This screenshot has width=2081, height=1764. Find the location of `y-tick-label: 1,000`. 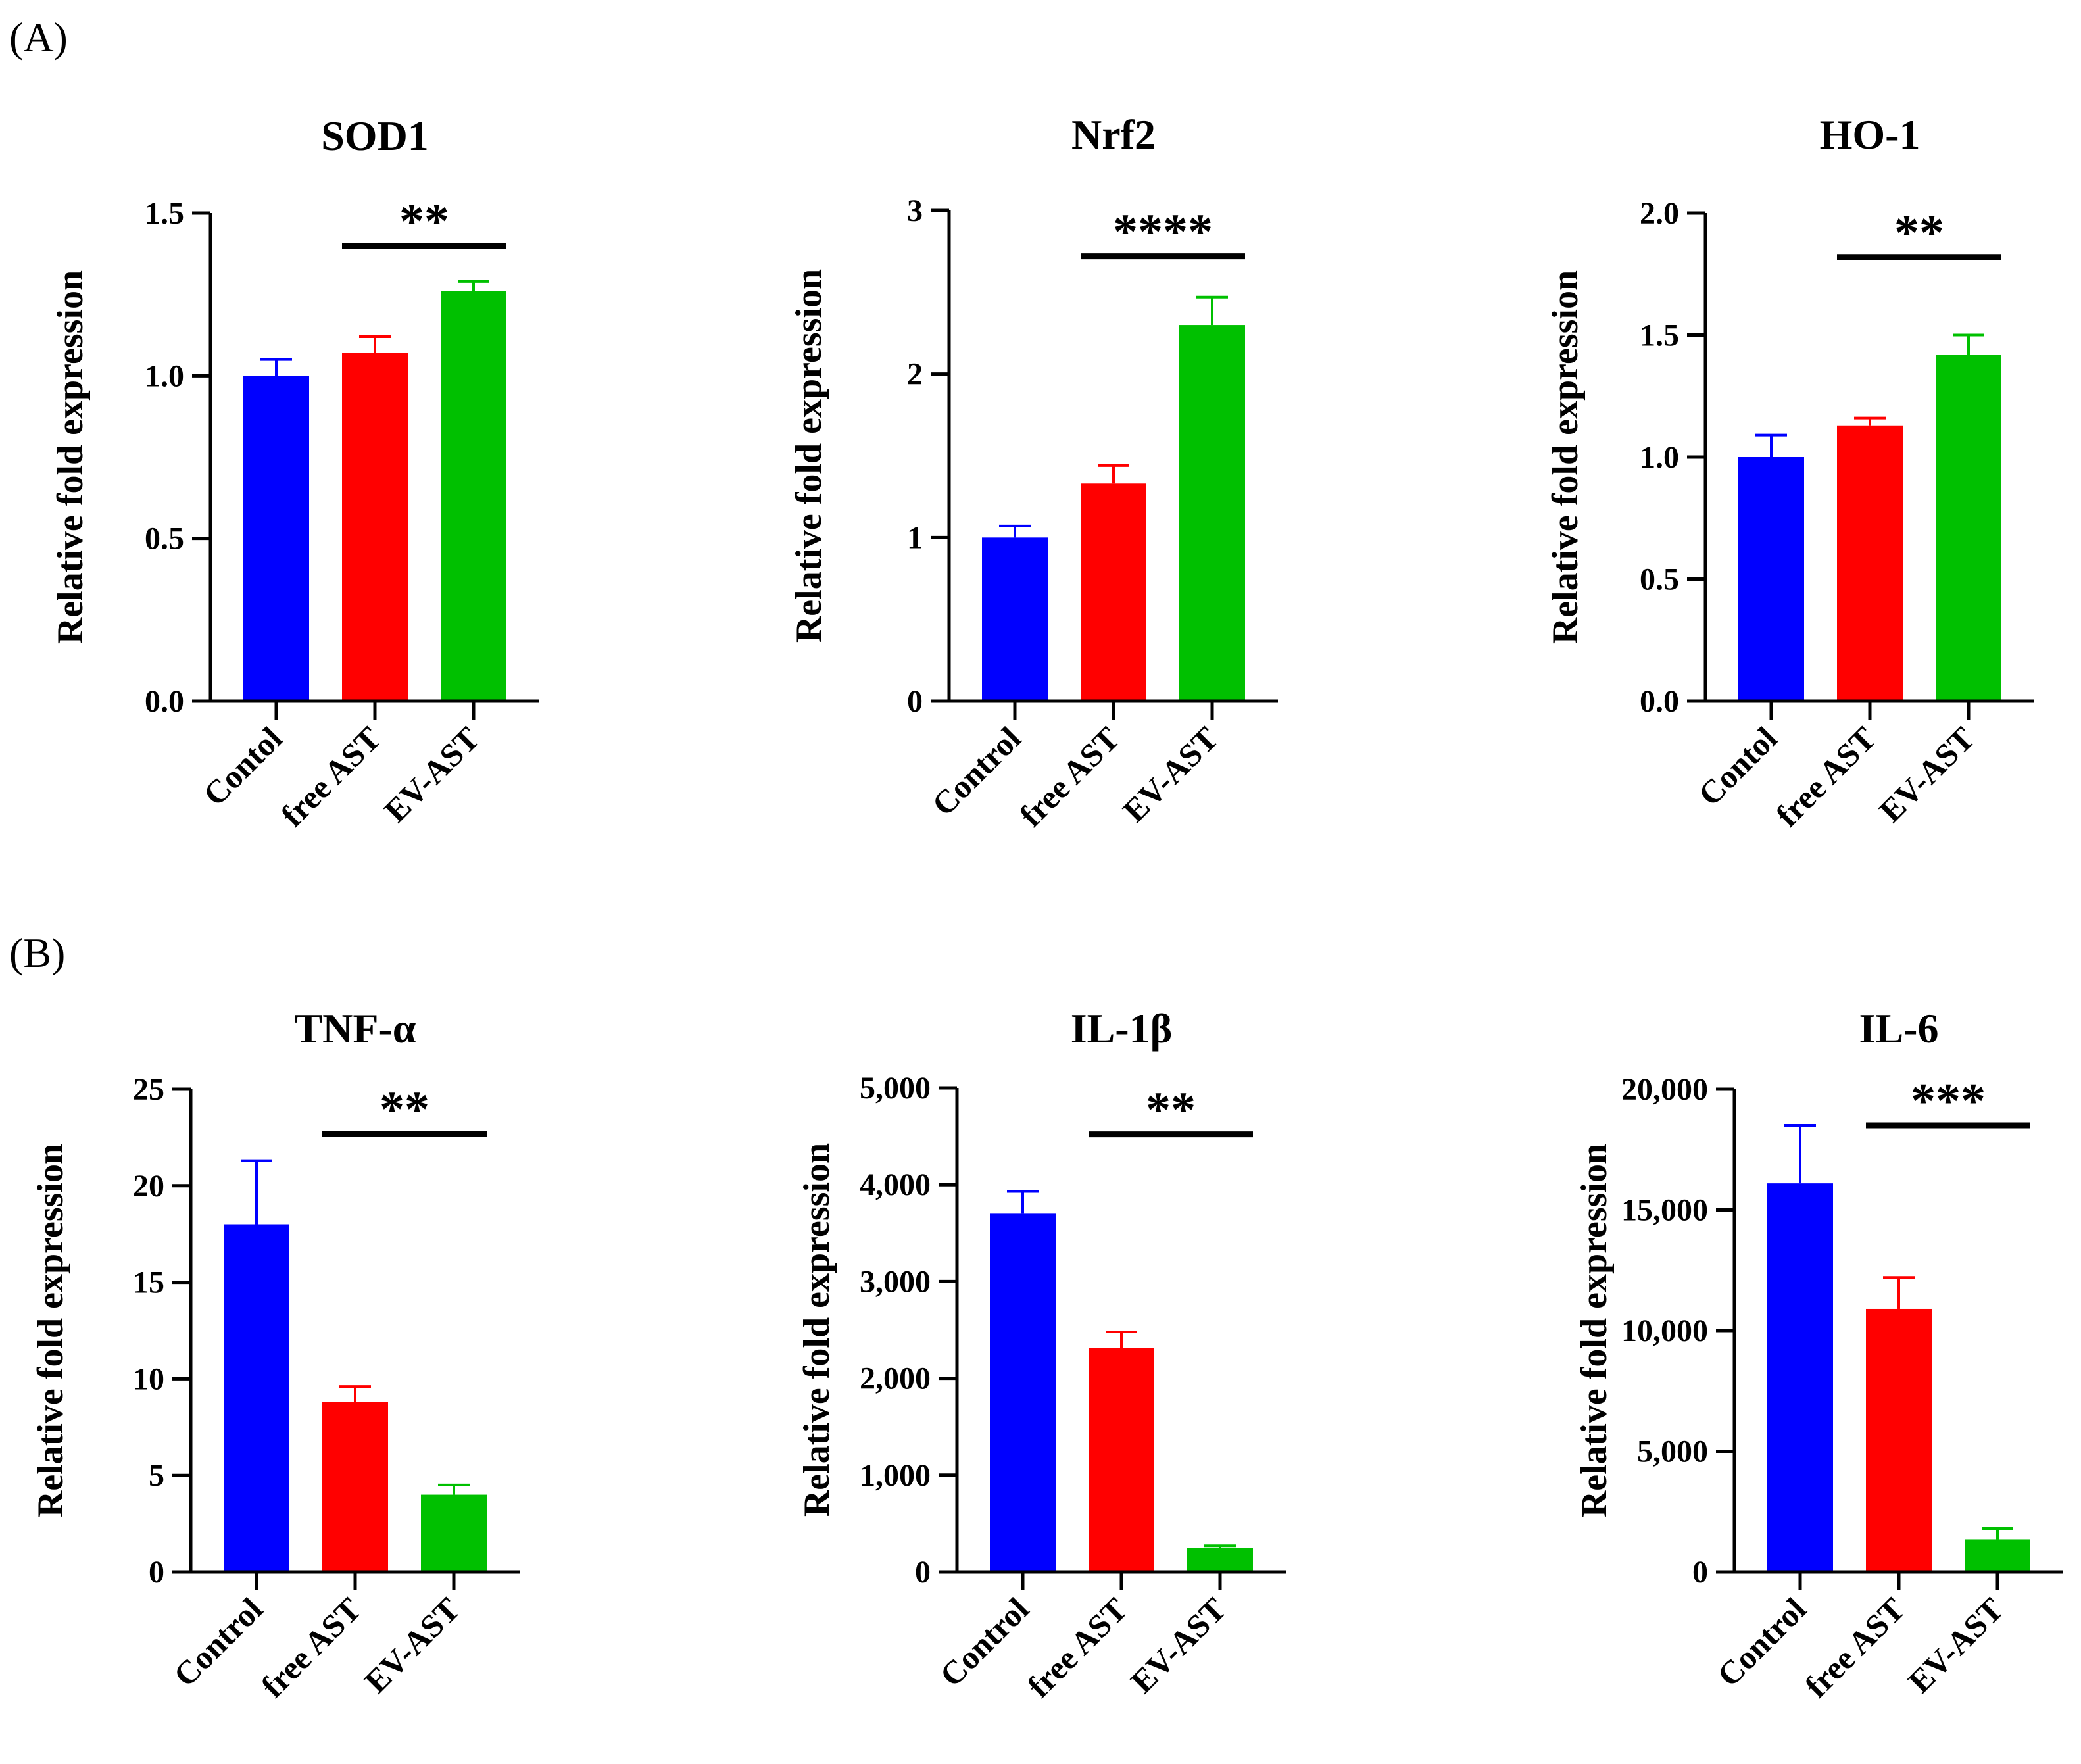

y-tick-label: 1,000 is located at coordinates (896, 1475).